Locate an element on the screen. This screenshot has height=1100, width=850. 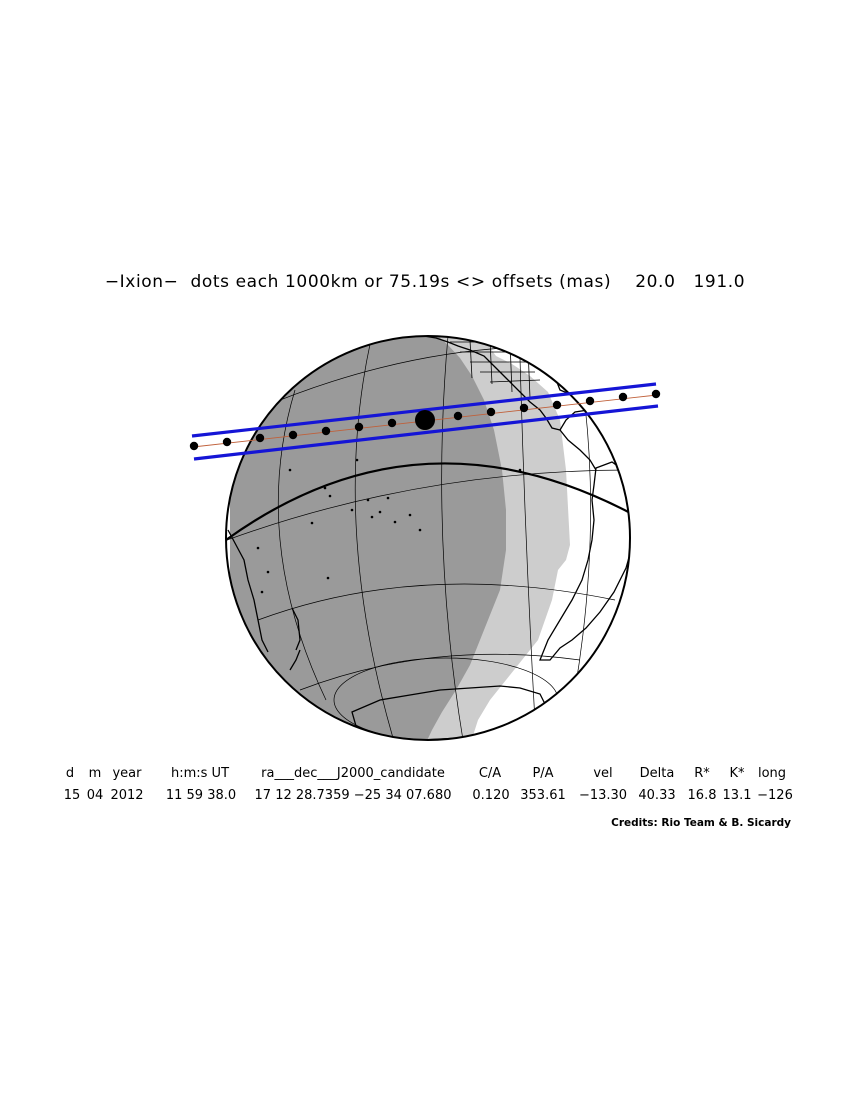
header-year: year is located at coordinates (127, 773).